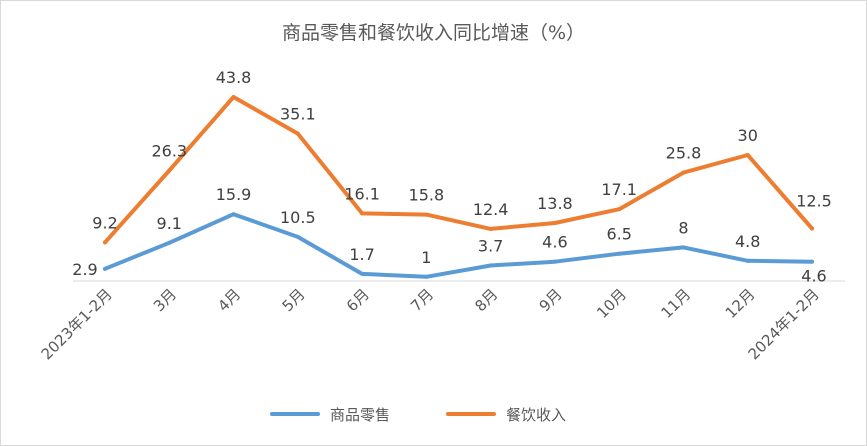 This screenshot has width=867, height=446. What do you see at coordinates (229, 300) in the screenshot?
I see `x-tick-label-2: 4月` at bounding box center [229, 300].